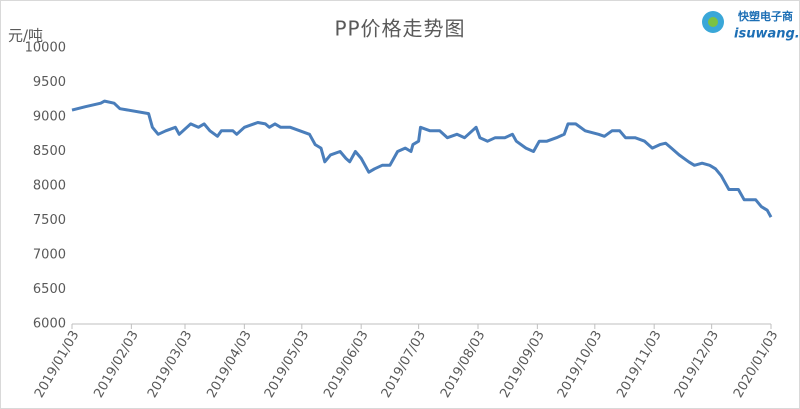 The height and width of the screenshot is (409, 800). I want to click on y-tick-label: 6000, so click(49, 324).